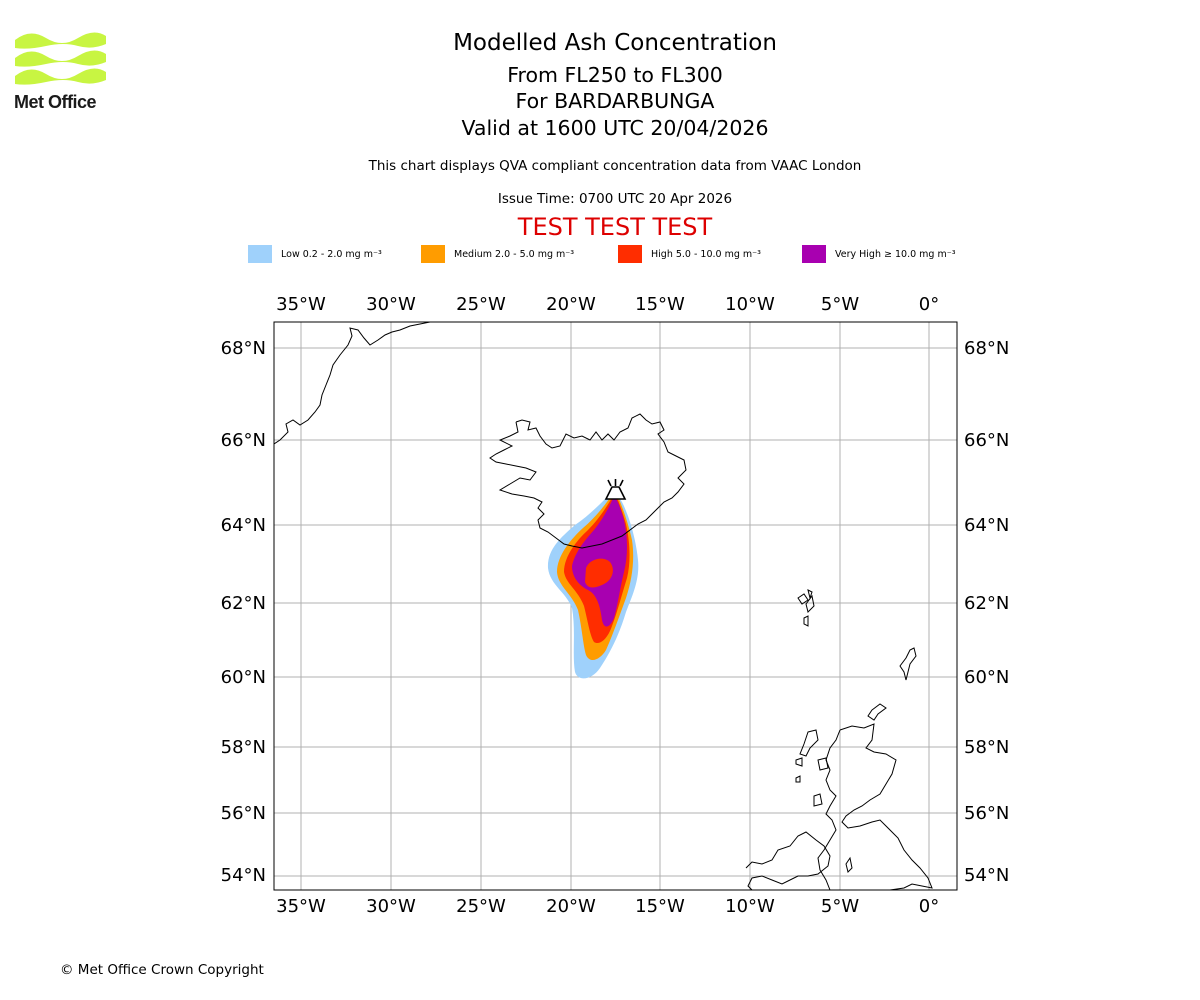 This screenshot has width=1200, height=1000. What do you see at coordinates (806, 608) in the screenshot?
I see `faroe-islands` at bounding box center [806, 608].